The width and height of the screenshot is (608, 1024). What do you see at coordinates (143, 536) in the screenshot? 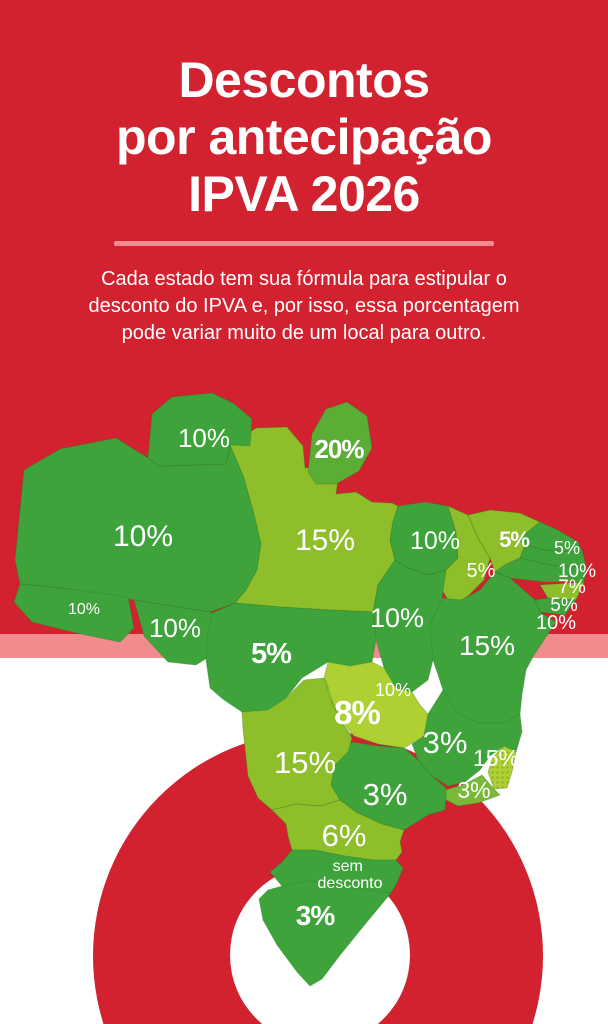
I see `state-am-label: 10%` at bounding box center [143, 536].